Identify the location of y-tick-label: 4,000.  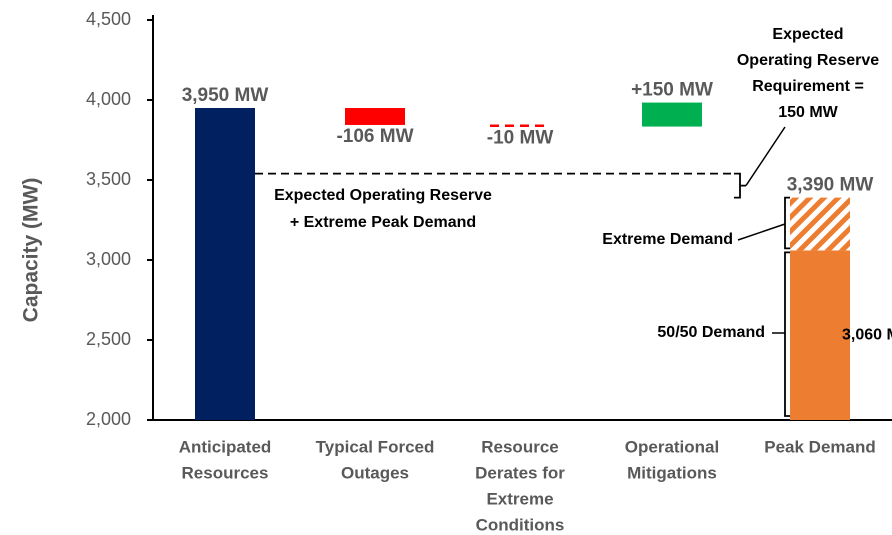
(108, 99).